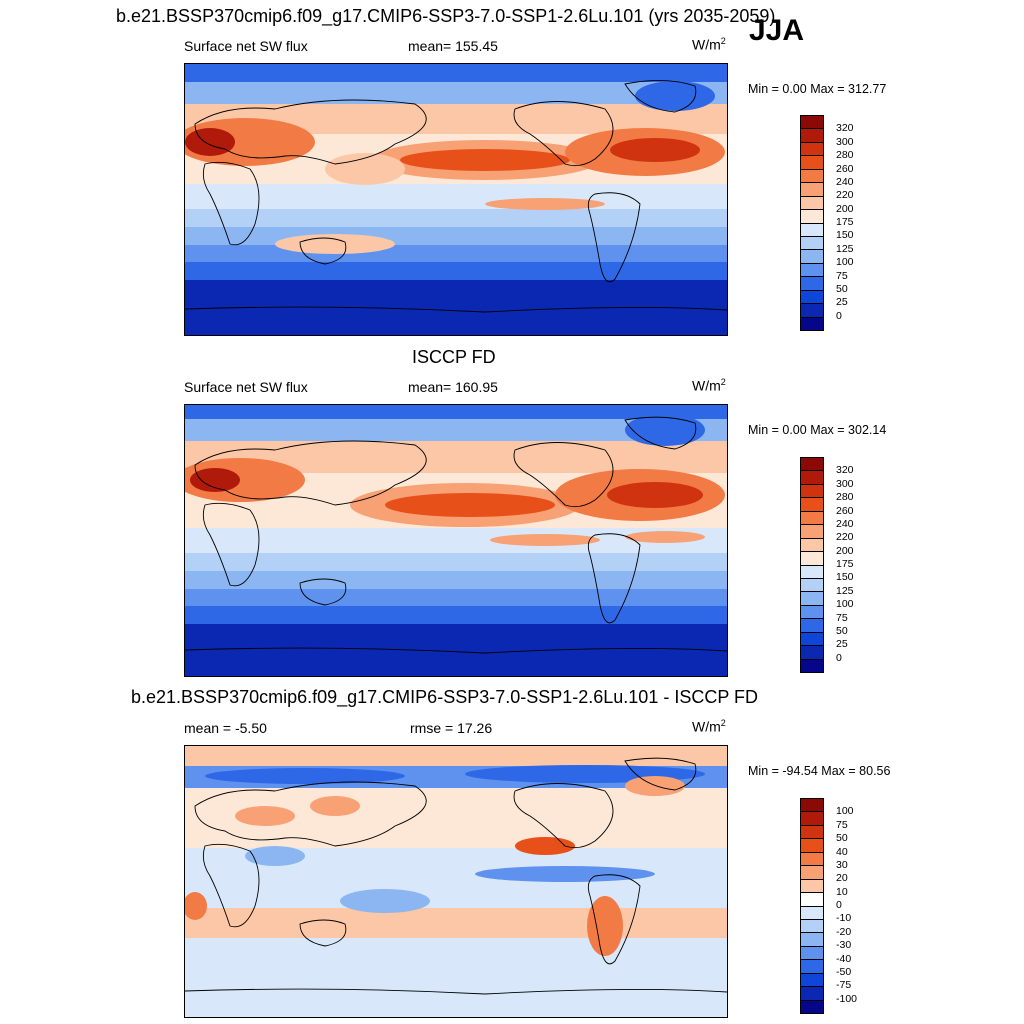  What do you see at coordinates (817, 430) in the screenshot?
I see `panel2-minmax: Min = 0.00 Max = 302.14` at bounding box center [817, 430].